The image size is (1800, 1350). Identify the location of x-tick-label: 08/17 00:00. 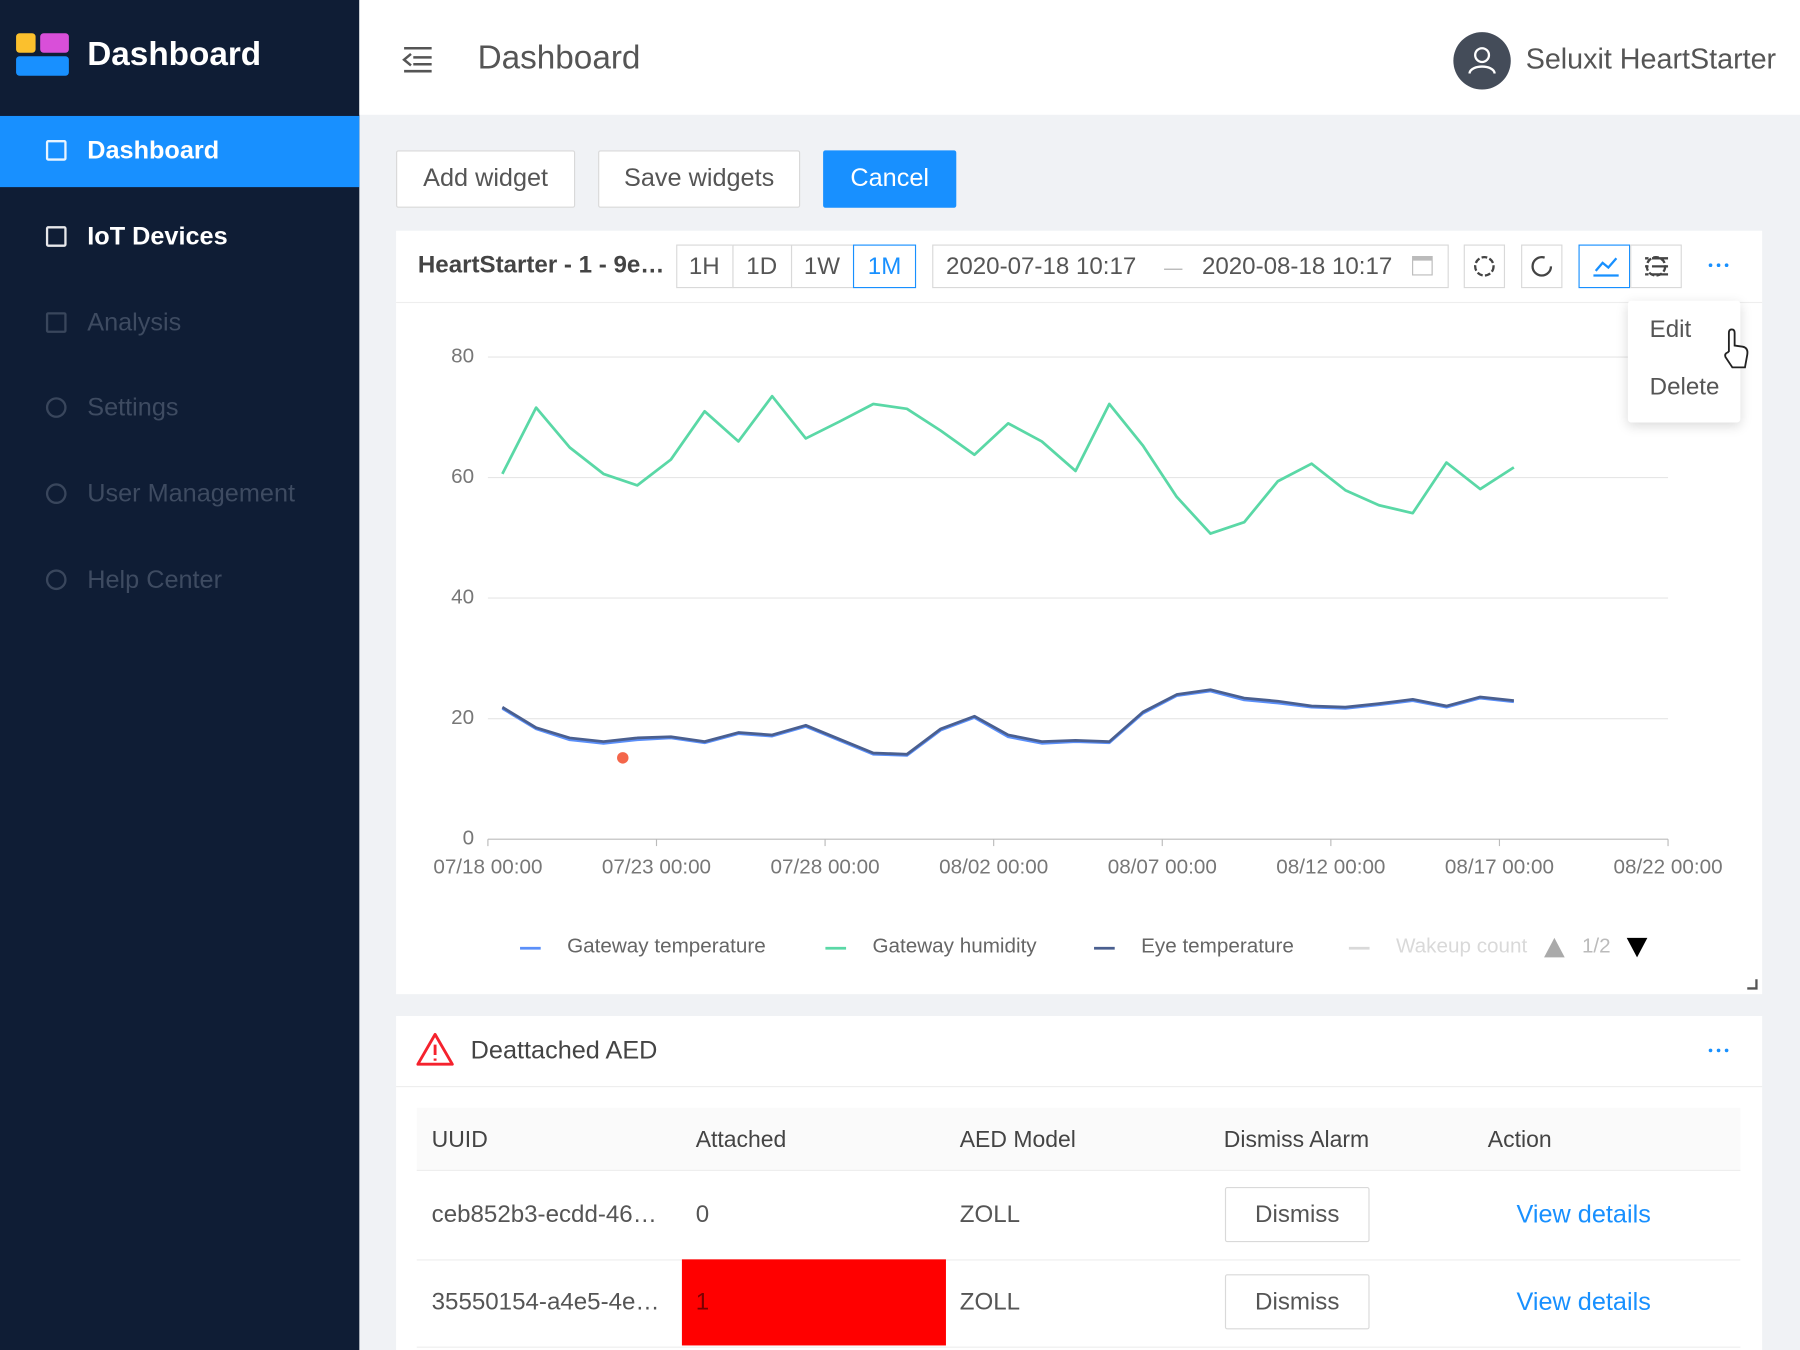
(1499, 866).